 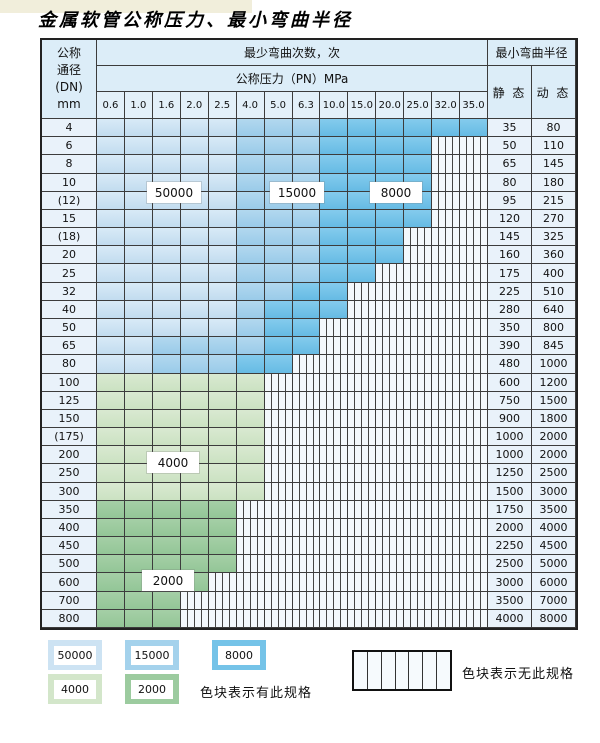 I want to click on row-dn-label: 20, so click(x=69, y=255).